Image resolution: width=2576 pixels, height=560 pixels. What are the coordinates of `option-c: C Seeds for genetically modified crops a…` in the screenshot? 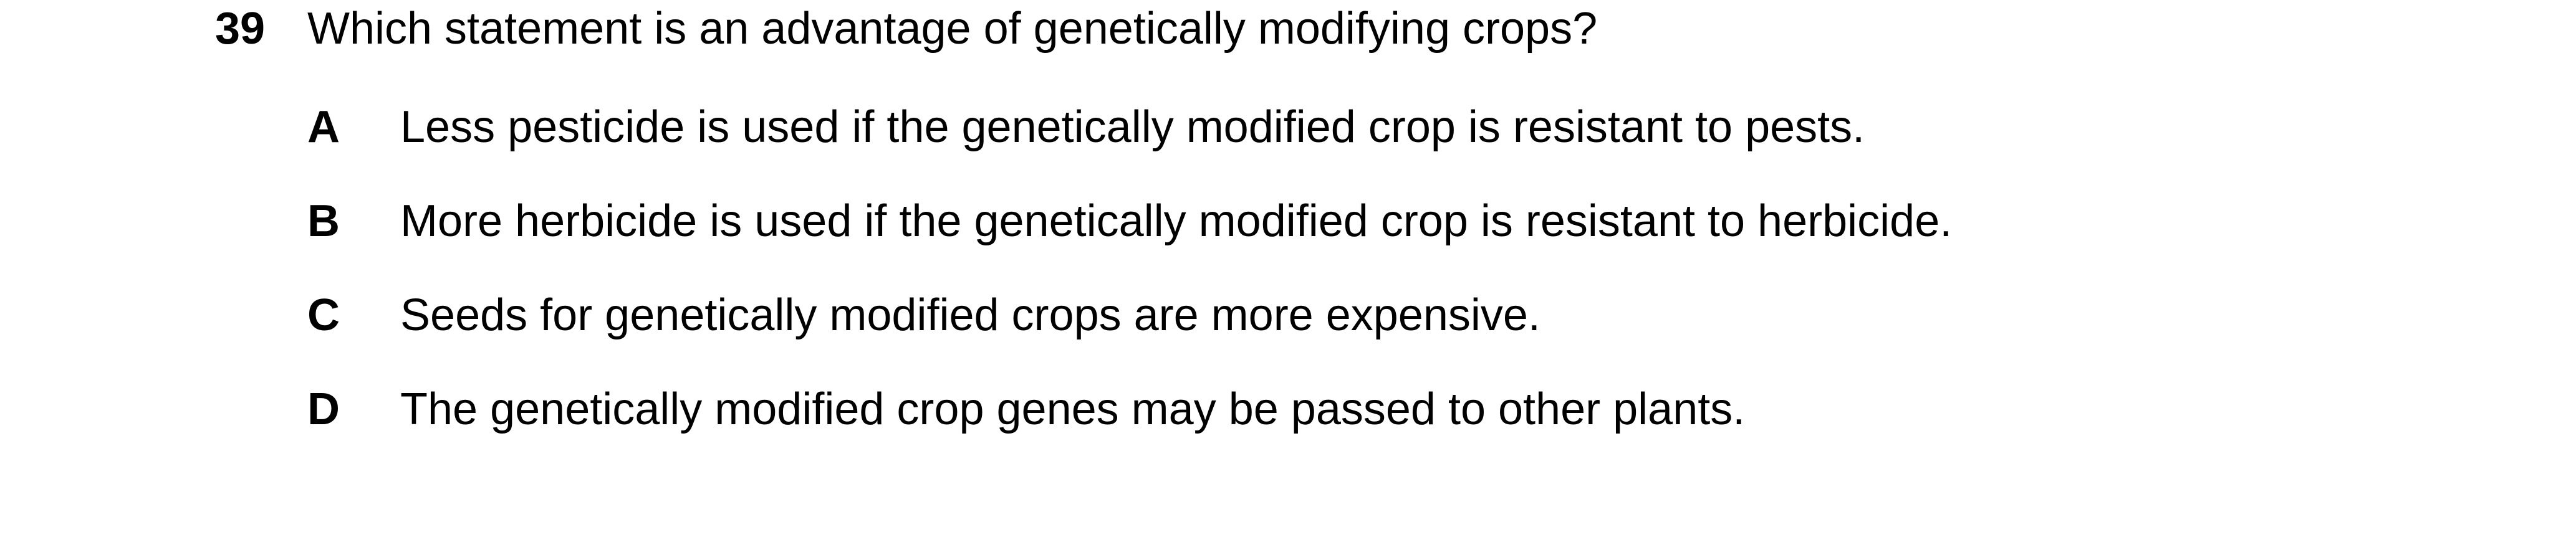 It's located at (1288, 321).